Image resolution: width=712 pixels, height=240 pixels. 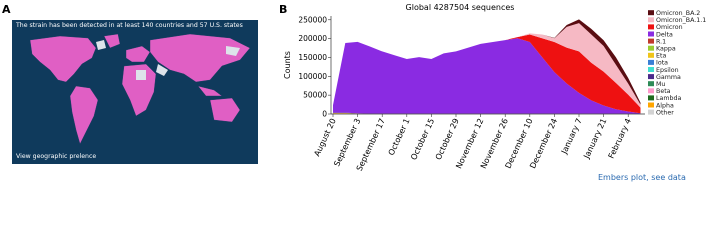 I want to click on x-tick-label: August 20, so click(x=324, y=137).